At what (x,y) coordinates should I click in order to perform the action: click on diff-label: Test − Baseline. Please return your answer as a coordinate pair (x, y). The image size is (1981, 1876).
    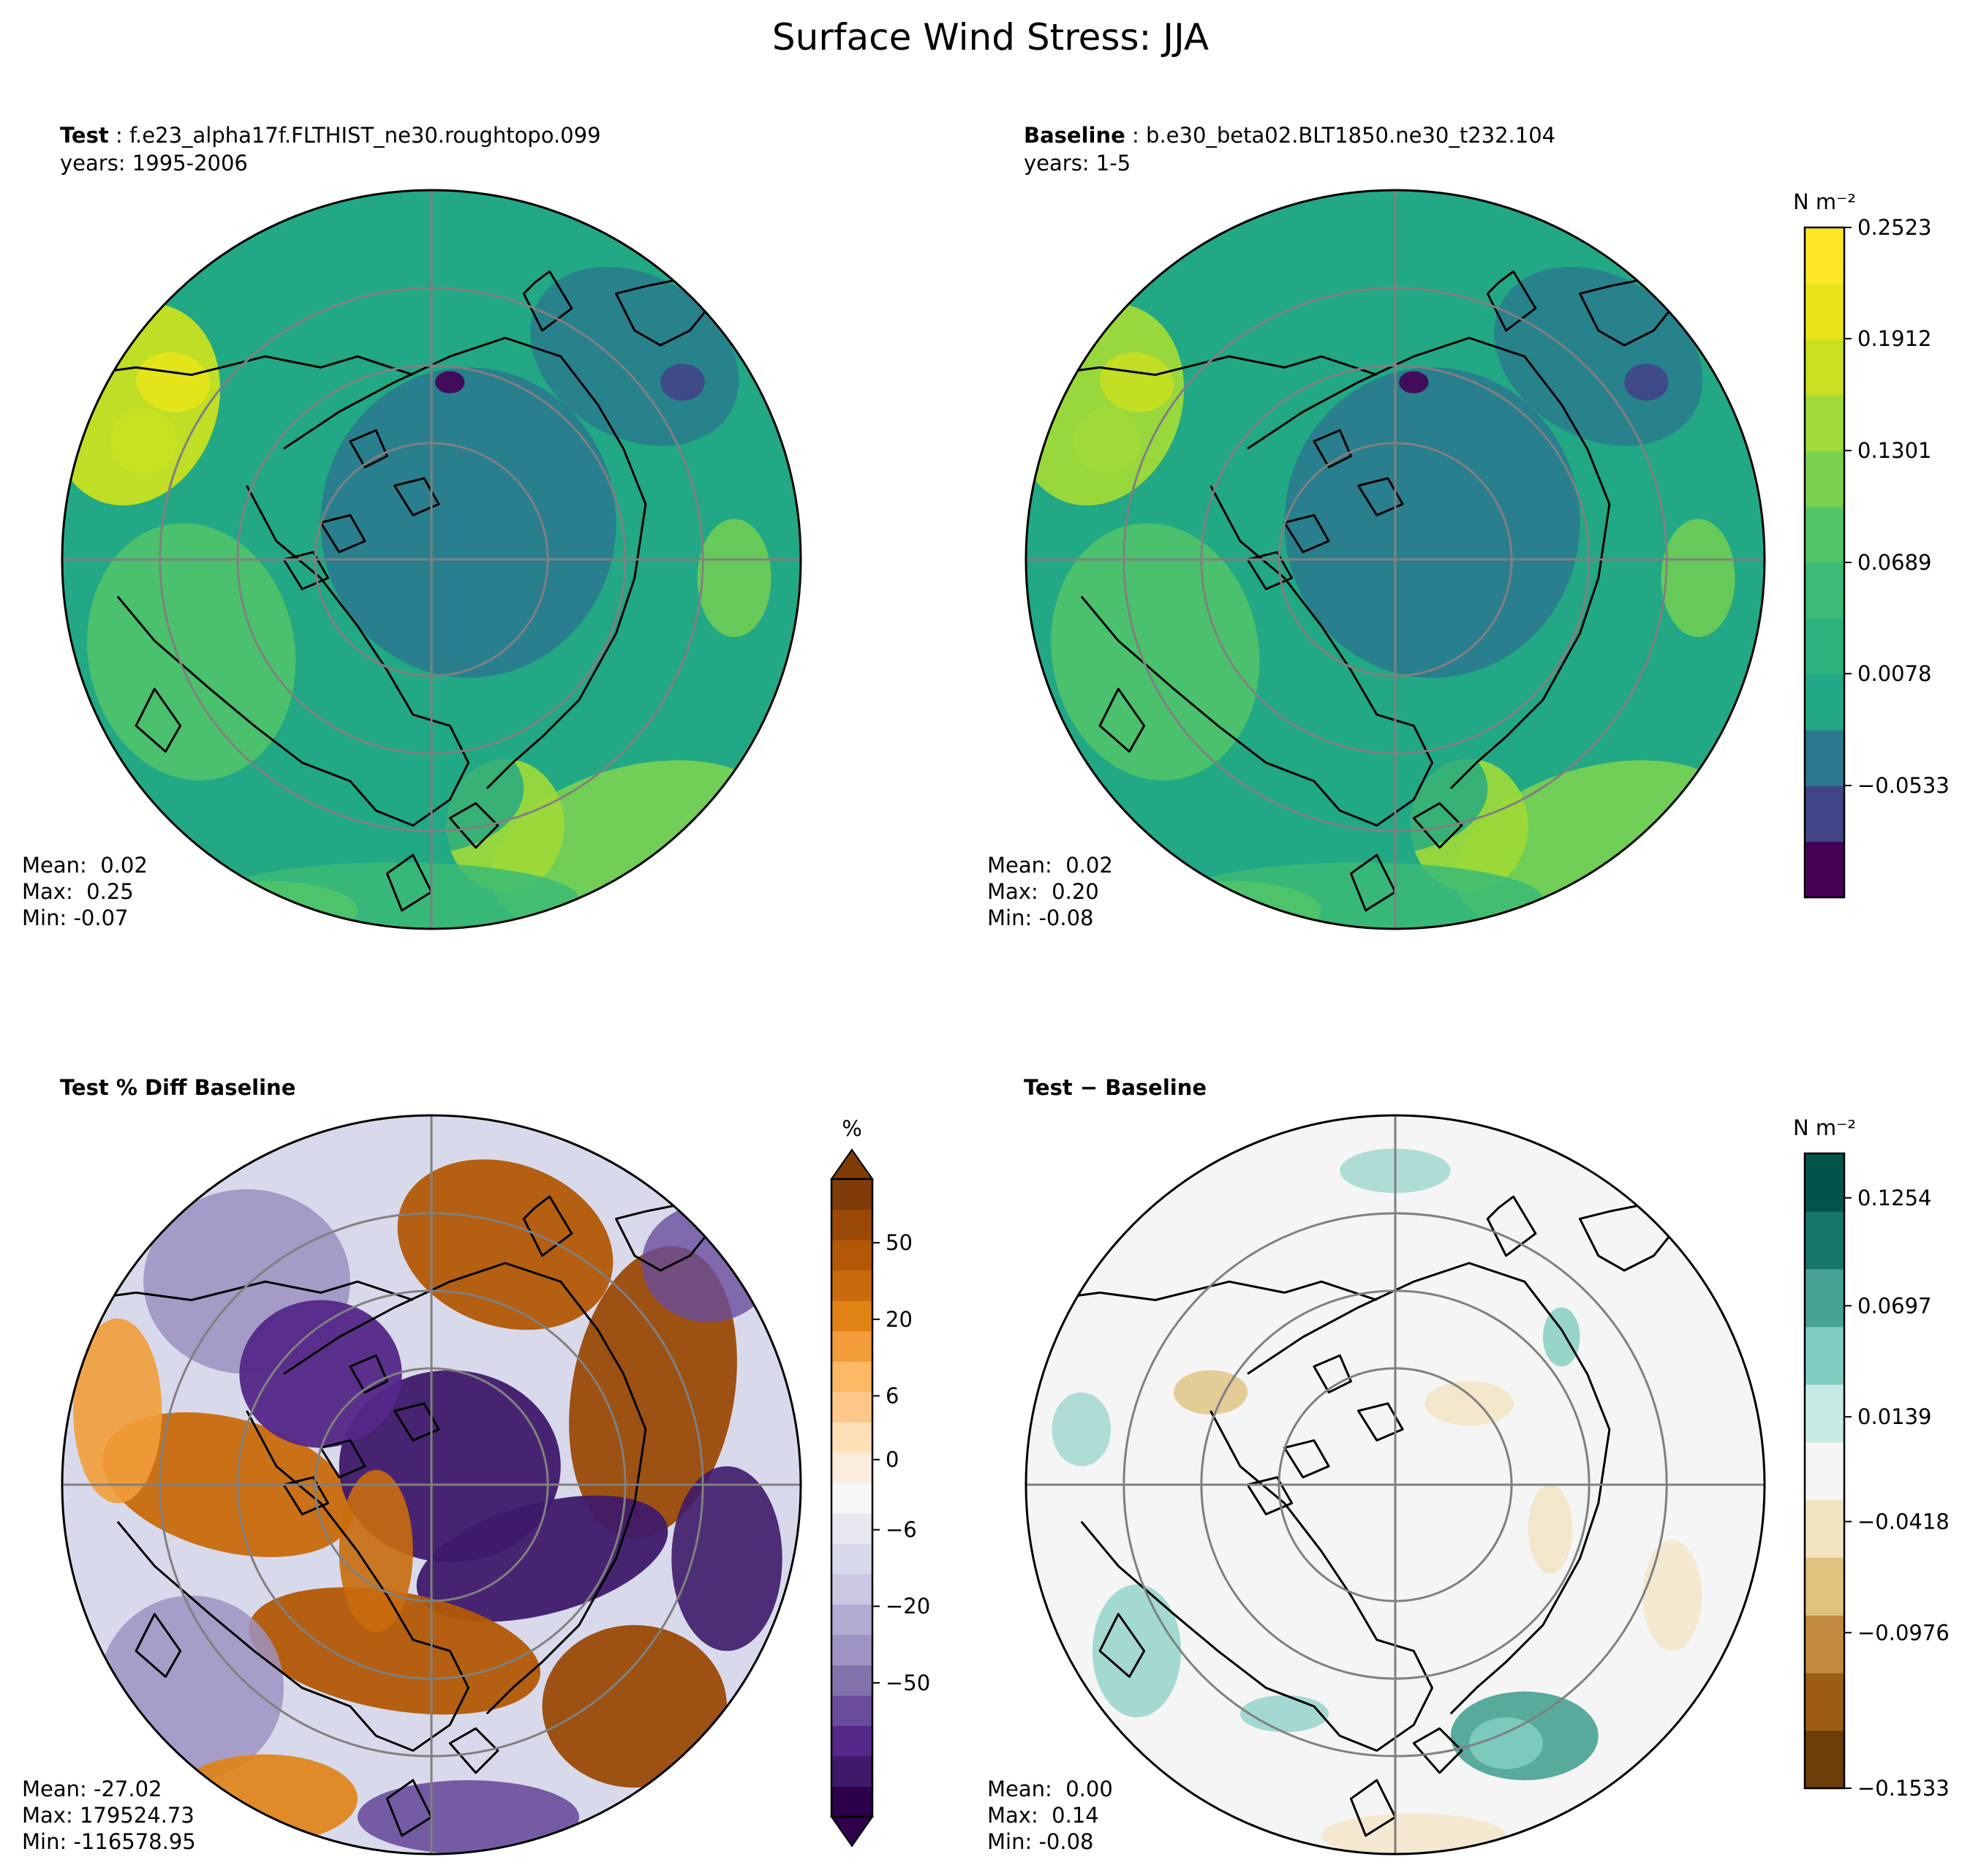
    Looking at the image, I should click on (1115, 1087).